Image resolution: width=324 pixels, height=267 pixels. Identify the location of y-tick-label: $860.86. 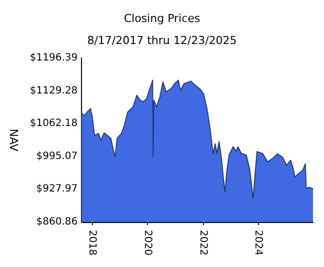
(57, 222).